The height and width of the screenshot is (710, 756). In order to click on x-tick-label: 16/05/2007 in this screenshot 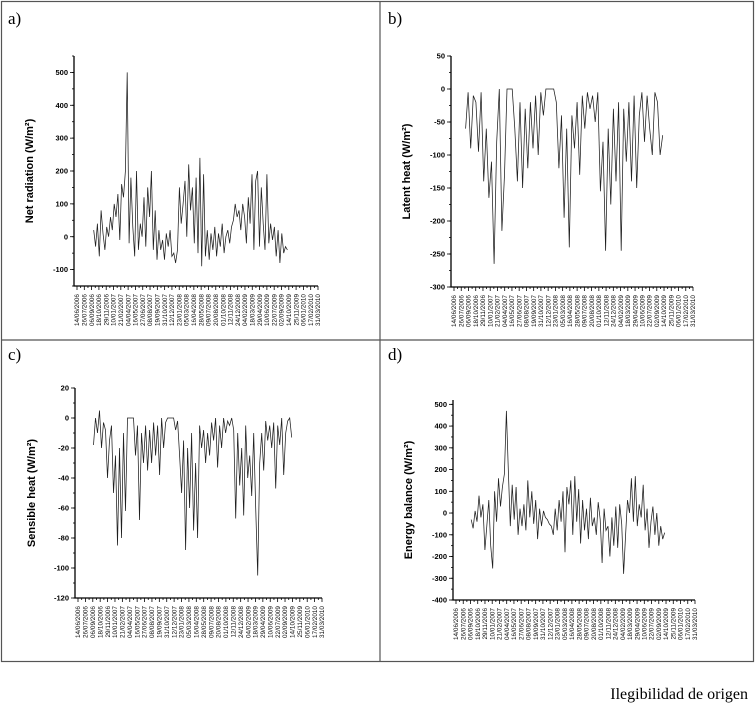, I will do `click(136, 310)`.